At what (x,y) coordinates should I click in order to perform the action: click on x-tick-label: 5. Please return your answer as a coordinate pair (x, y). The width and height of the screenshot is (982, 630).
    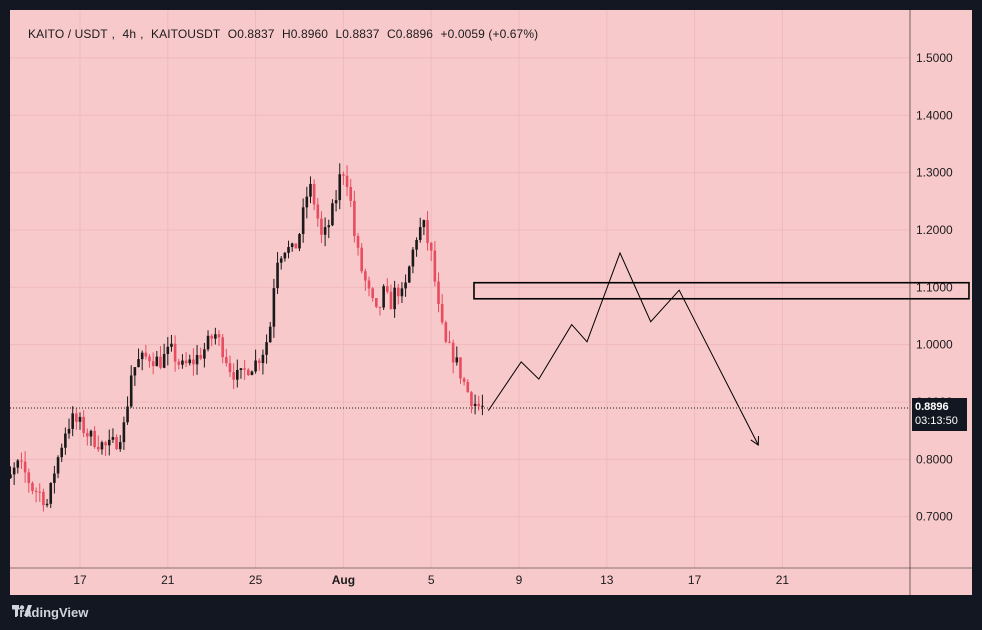
    Looking at the image, I should click on (431, 580).